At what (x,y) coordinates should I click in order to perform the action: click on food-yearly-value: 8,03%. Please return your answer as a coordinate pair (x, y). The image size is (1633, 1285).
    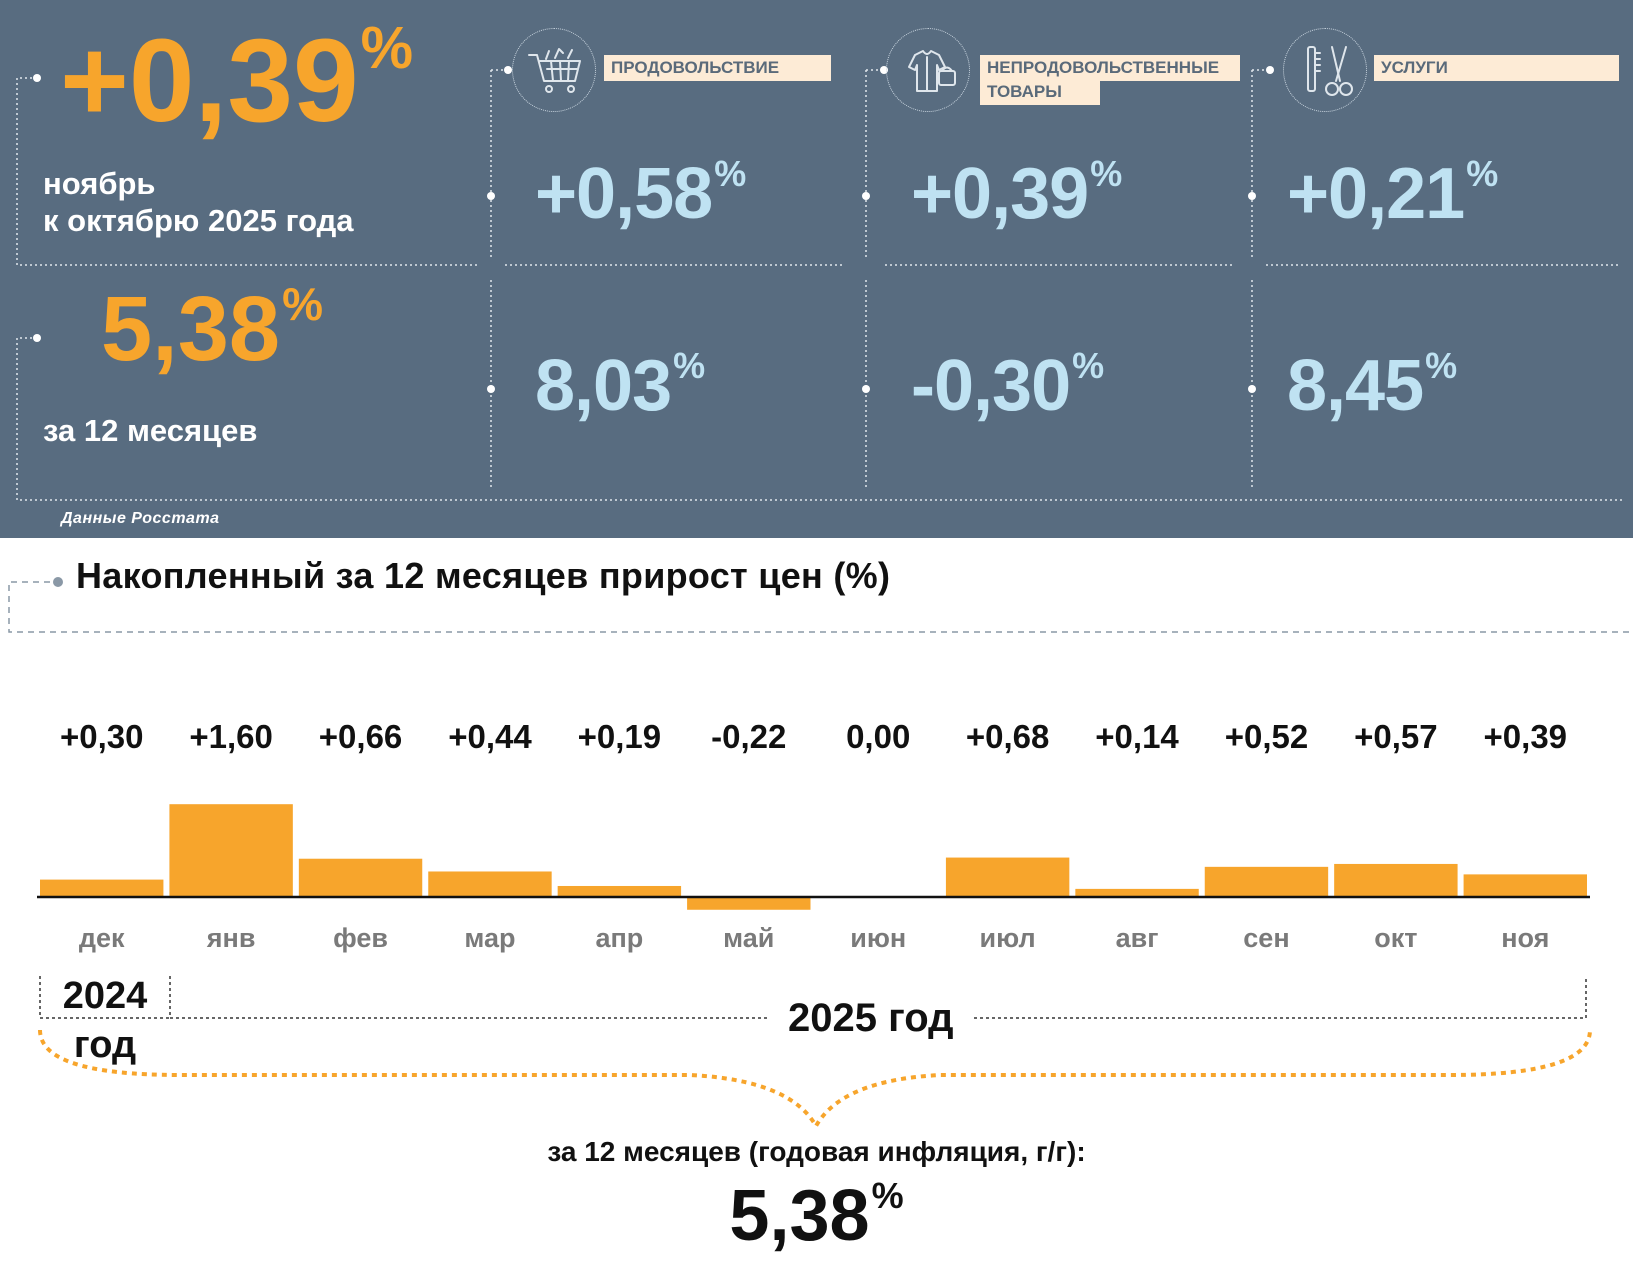
    Looking at the image, I should click on (620, 385).